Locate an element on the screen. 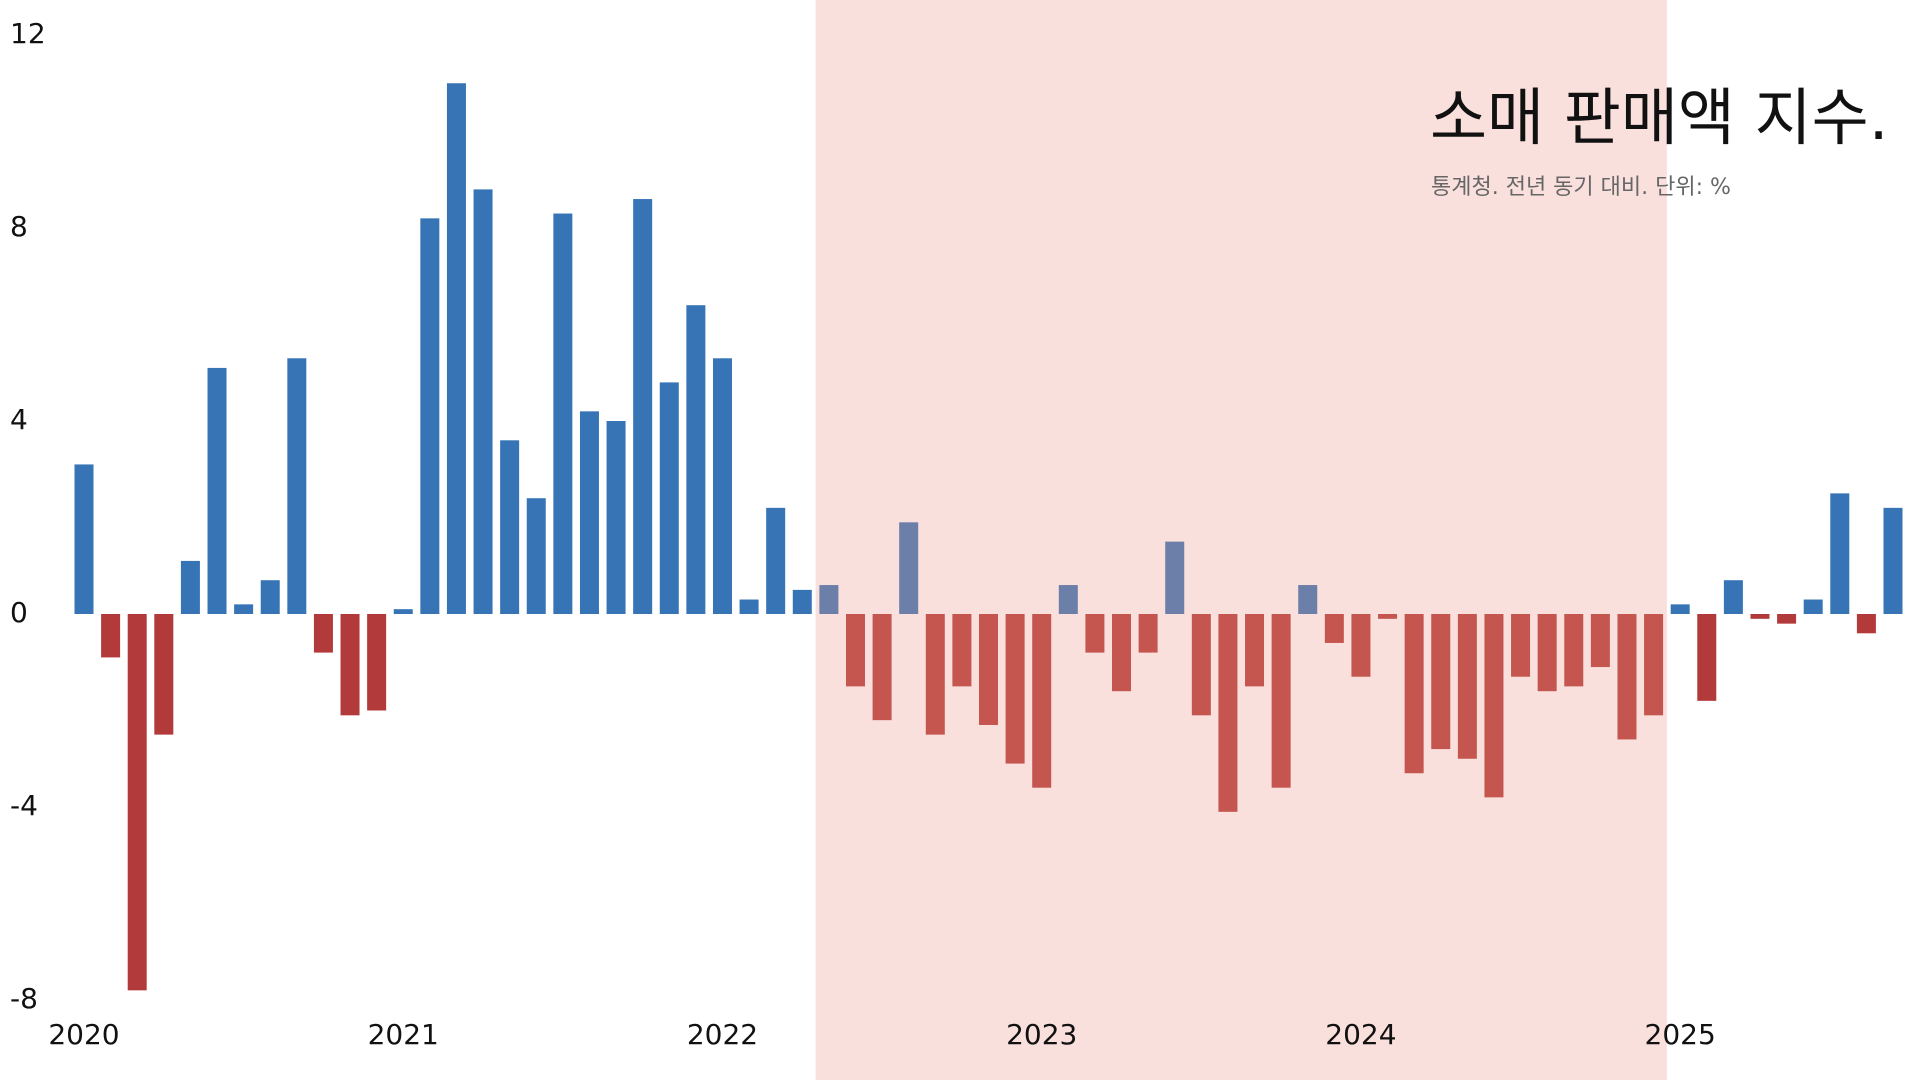  chart-subtitle: 통계청. 전년 동기 대비. 단위: % is located at coordinates (1581, 187).